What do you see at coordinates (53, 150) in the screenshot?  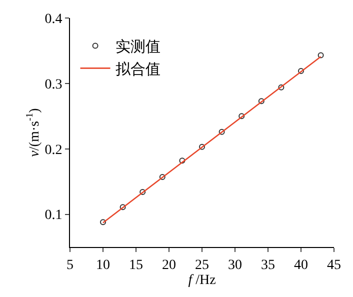 I see `y-tick-label: 0.2` at bounding box center [53, 150].